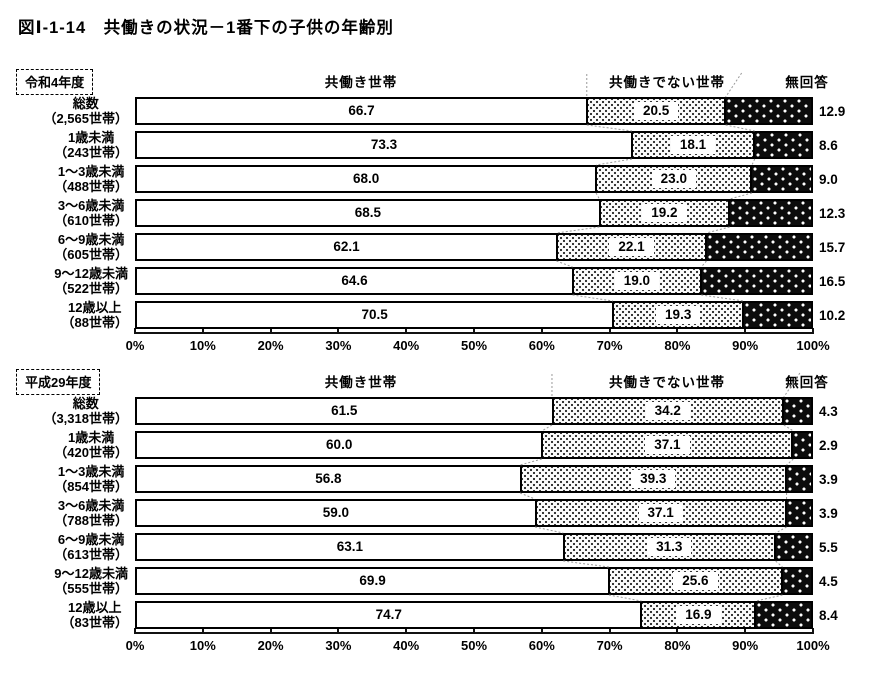 Image resolution: width=870 pixels, height=696 pixels. What do you see at coordinates (474, 547) in the screenshot?
I see `stacked-bar: 63.1 31.3` at bounding box center [474, 547].